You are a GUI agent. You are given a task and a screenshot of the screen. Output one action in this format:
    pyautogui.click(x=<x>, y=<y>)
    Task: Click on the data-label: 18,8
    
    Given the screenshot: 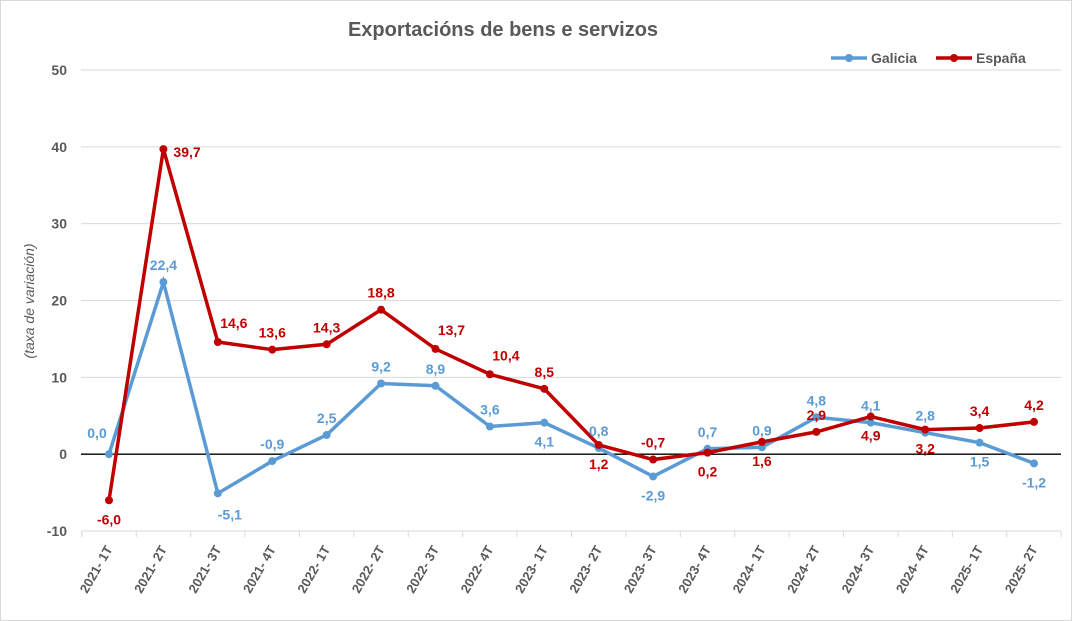 What is the action you would take?
    pyautogui.click(x=380, y=293)
    